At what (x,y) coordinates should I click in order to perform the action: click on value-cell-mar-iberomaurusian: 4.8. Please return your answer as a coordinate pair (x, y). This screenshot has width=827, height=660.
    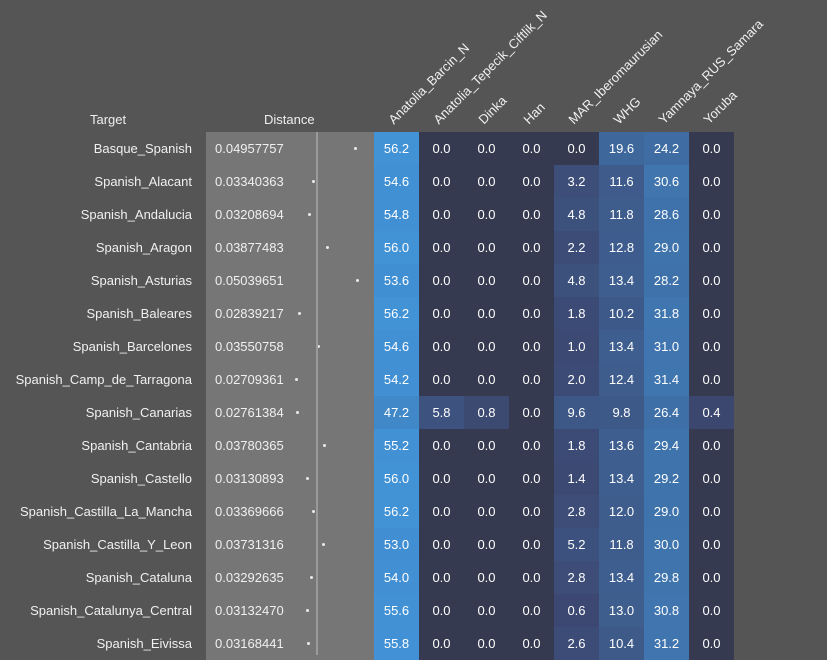
    Looking at the image, I should click on (576, 280).